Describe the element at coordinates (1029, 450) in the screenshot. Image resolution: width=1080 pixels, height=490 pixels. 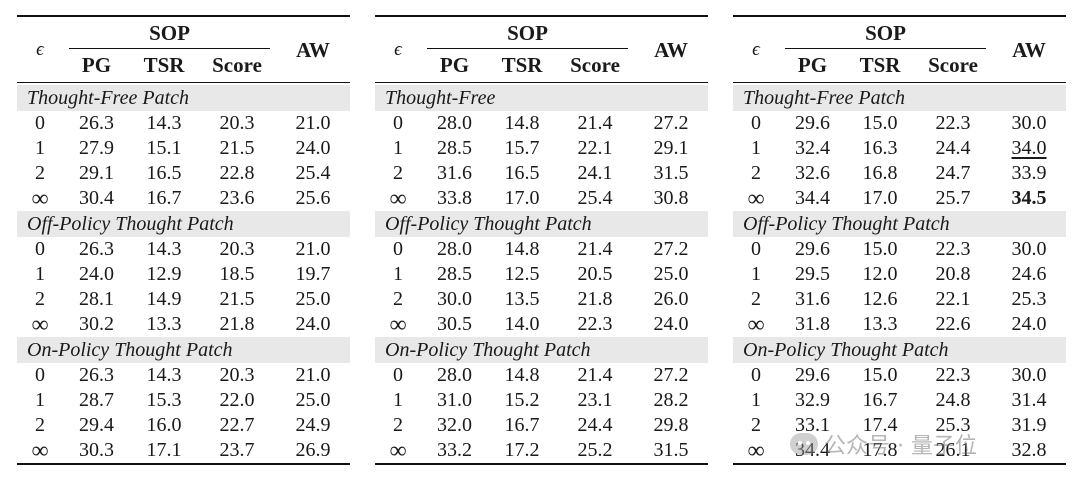
I see `cell-aw: 32.8` at that location.